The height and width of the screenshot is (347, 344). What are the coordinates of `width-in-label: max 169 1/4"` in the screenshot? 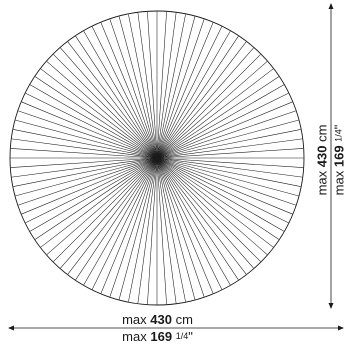 It's located at (157, 336).